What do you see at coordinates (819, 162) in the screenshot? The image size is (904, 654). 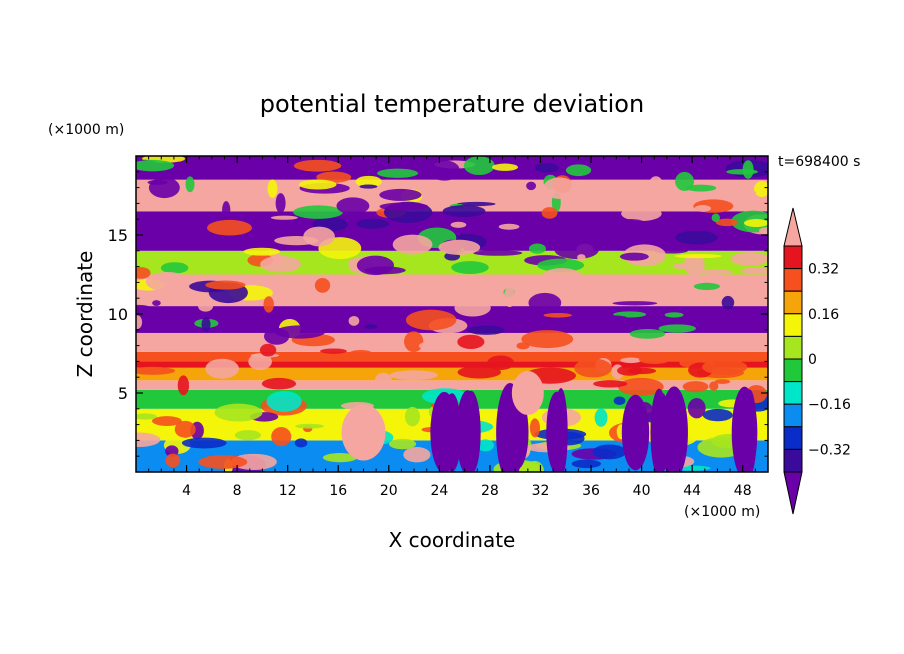 I see `time-label: t=698400 s` at bounding box center [819, 162].